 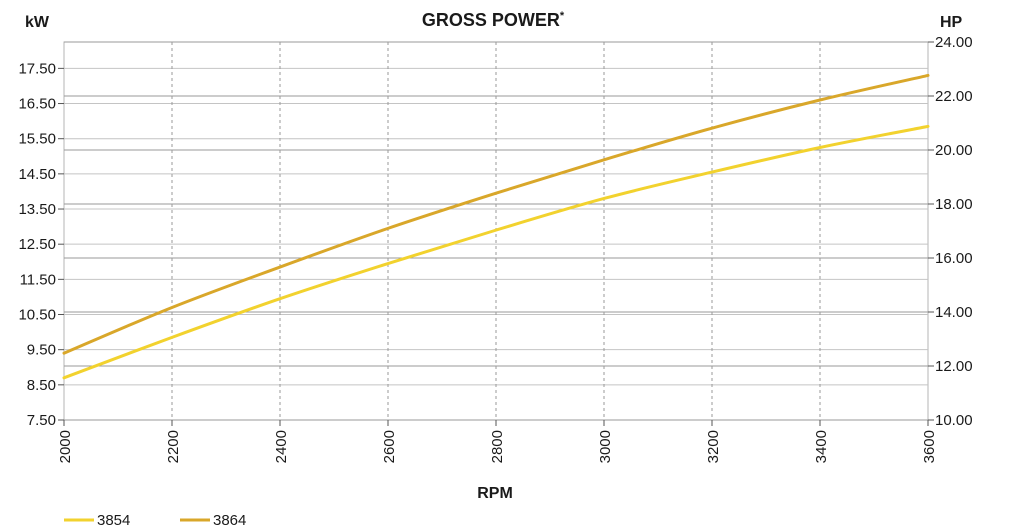 I want to click on left-tick-label: 16.50, so click(x=37, y=104).